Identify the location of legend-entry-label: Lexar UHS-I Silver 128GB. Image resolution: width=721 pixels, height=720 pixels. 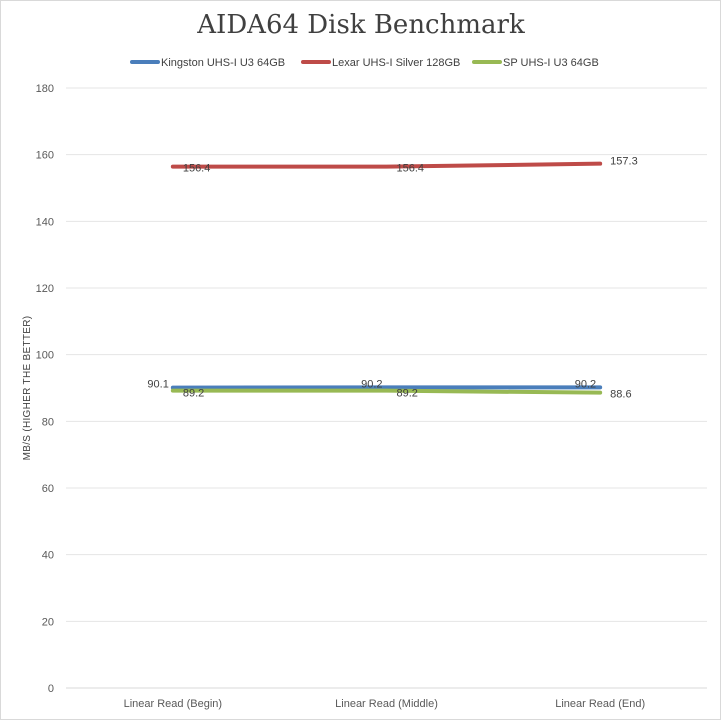
(396, 63).